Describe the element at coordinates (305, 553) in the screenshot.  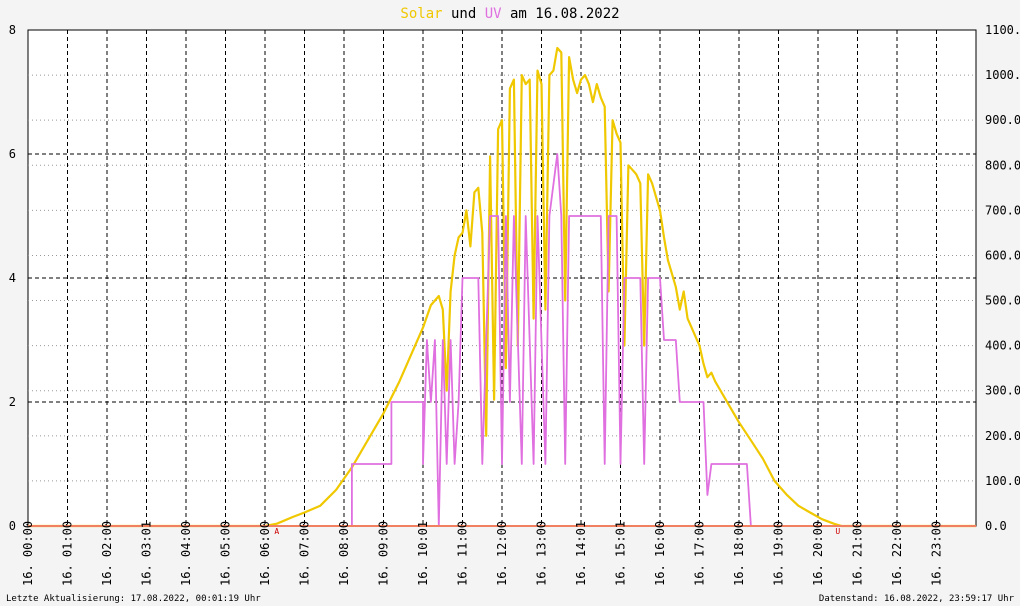
I see `x-tick-label: 16. 07:00` at that location.